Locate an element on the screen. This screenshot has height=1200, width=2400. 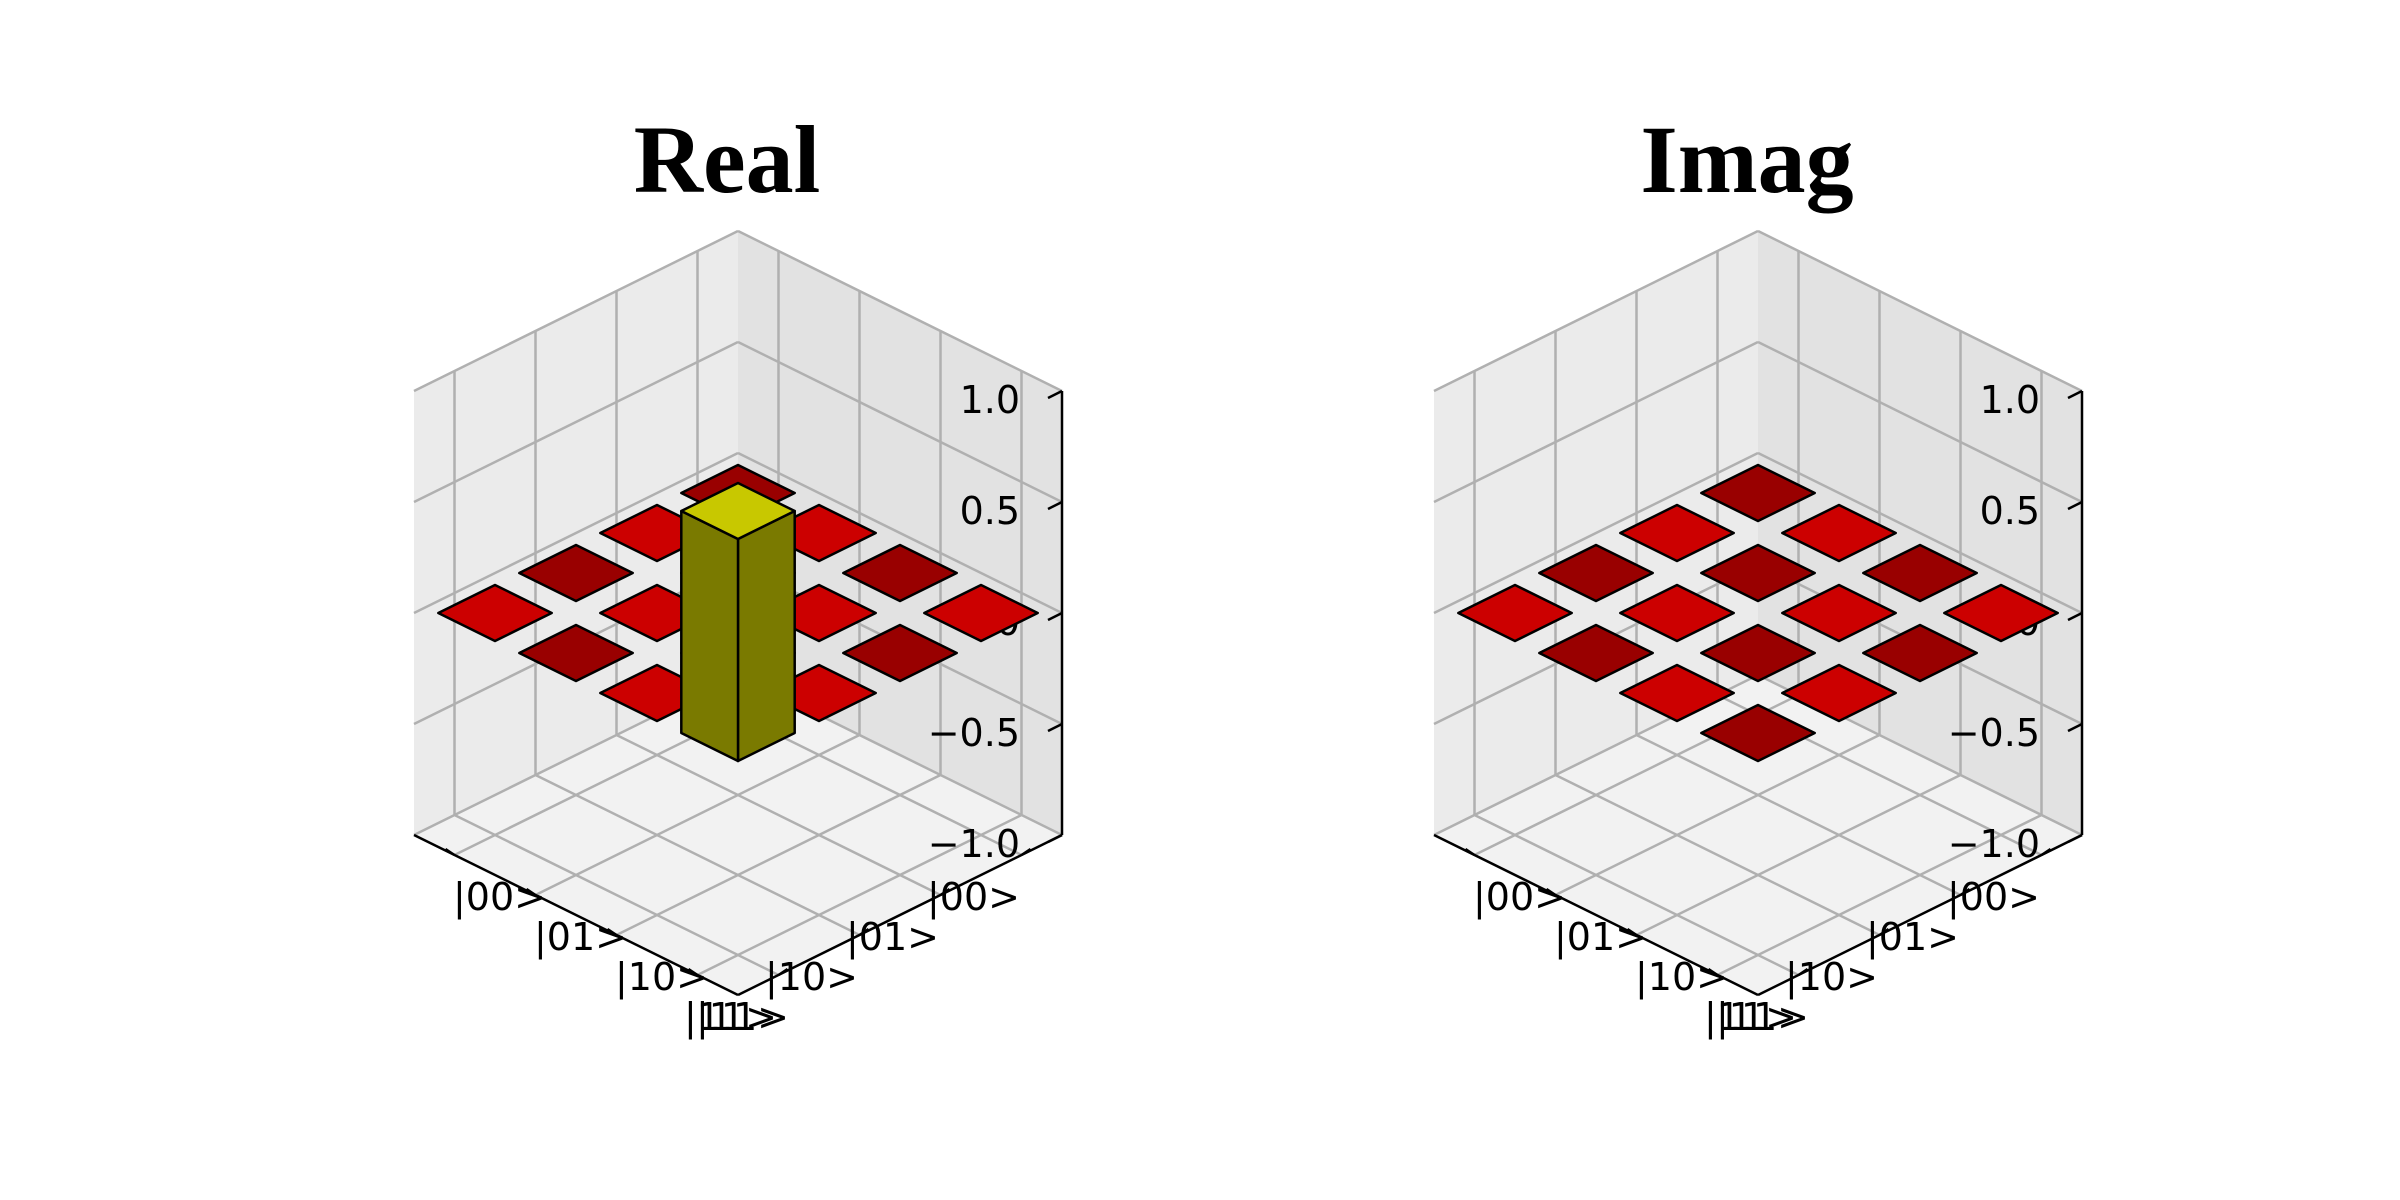
z-tick-label: 1.0 is located at coordinates (2010, 400).